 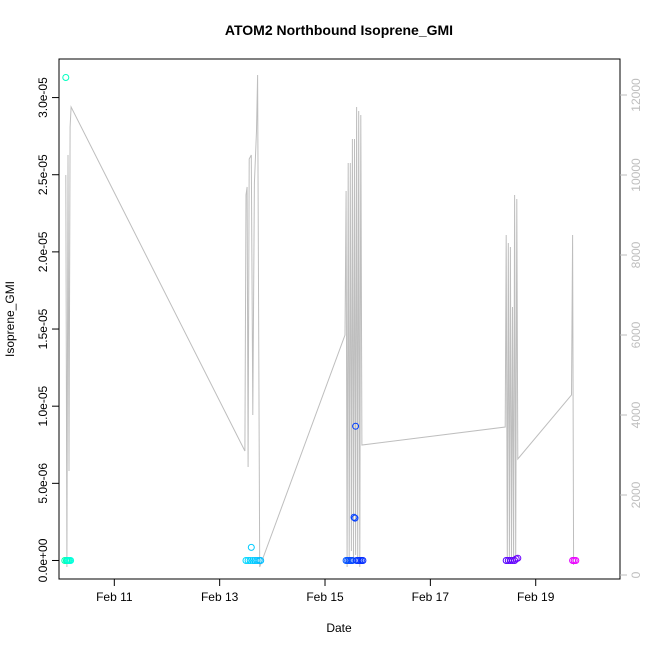 I want to click on y2-tick-label: 2000, so click(x=636, y=494).